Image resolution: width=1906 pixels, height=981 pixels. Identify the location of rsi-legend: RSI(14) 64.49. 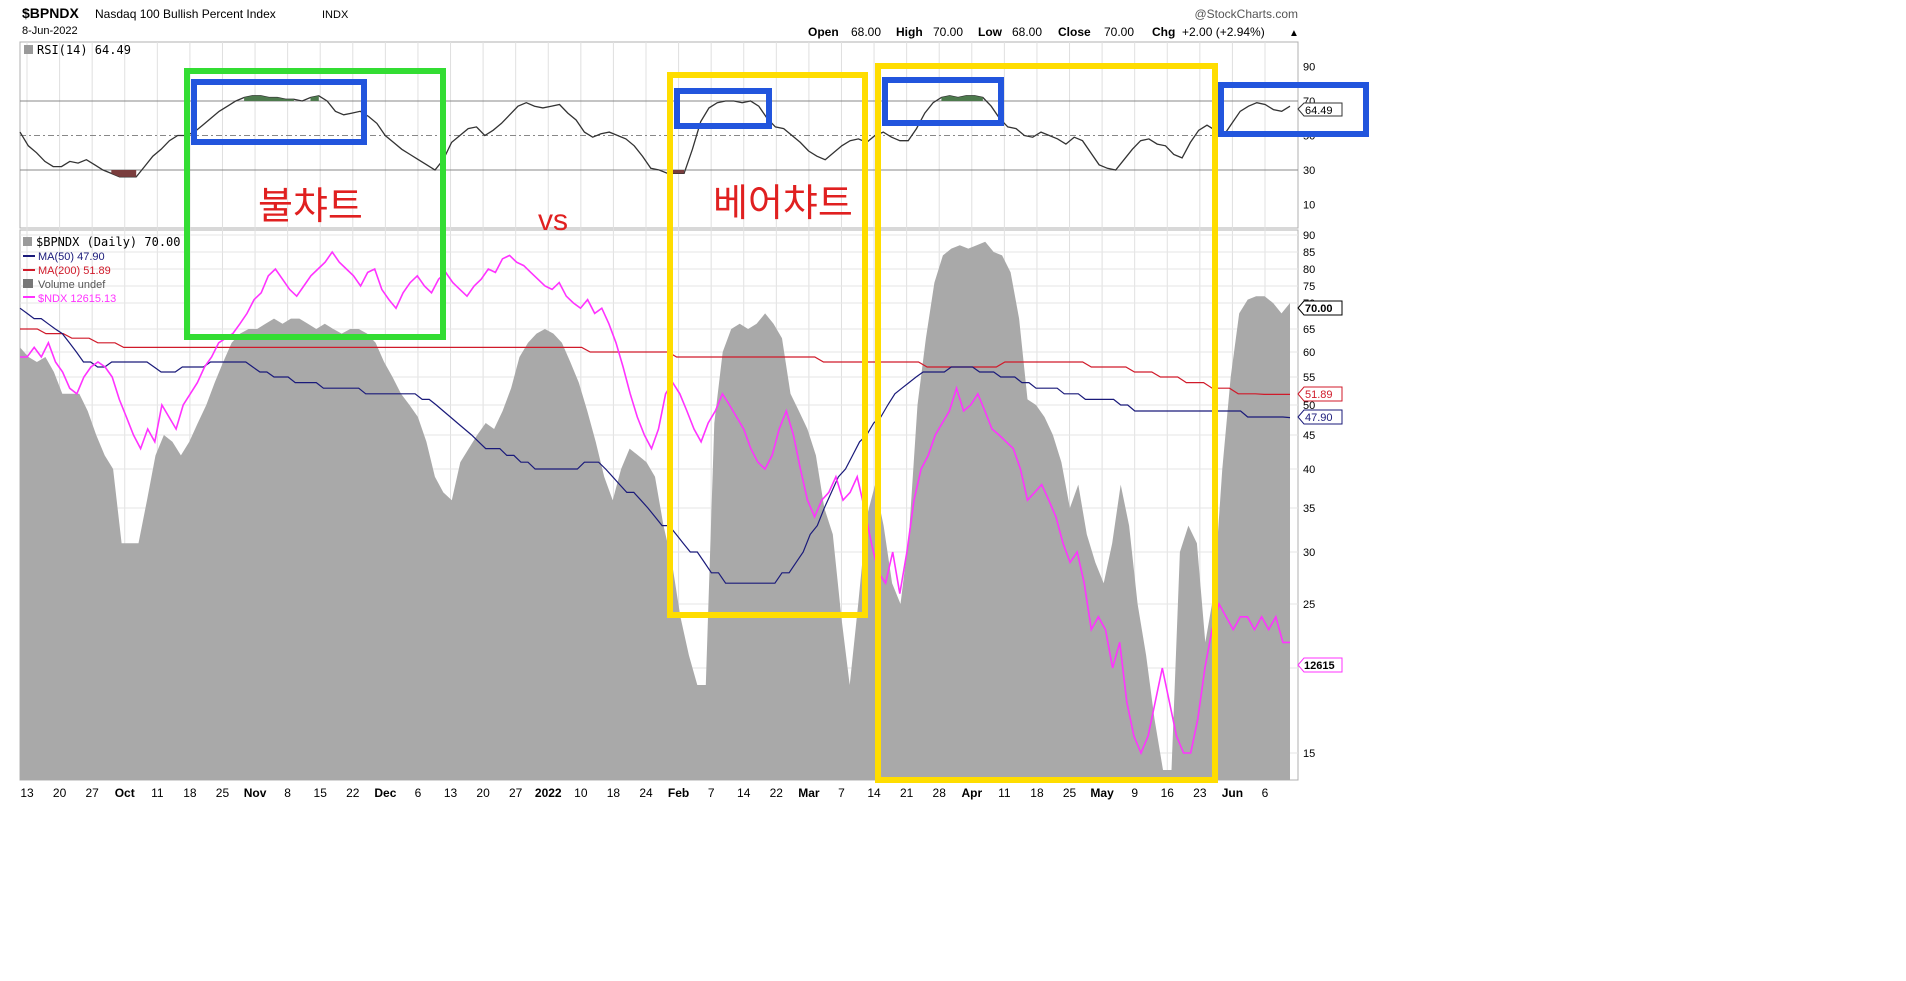
(77, 50).